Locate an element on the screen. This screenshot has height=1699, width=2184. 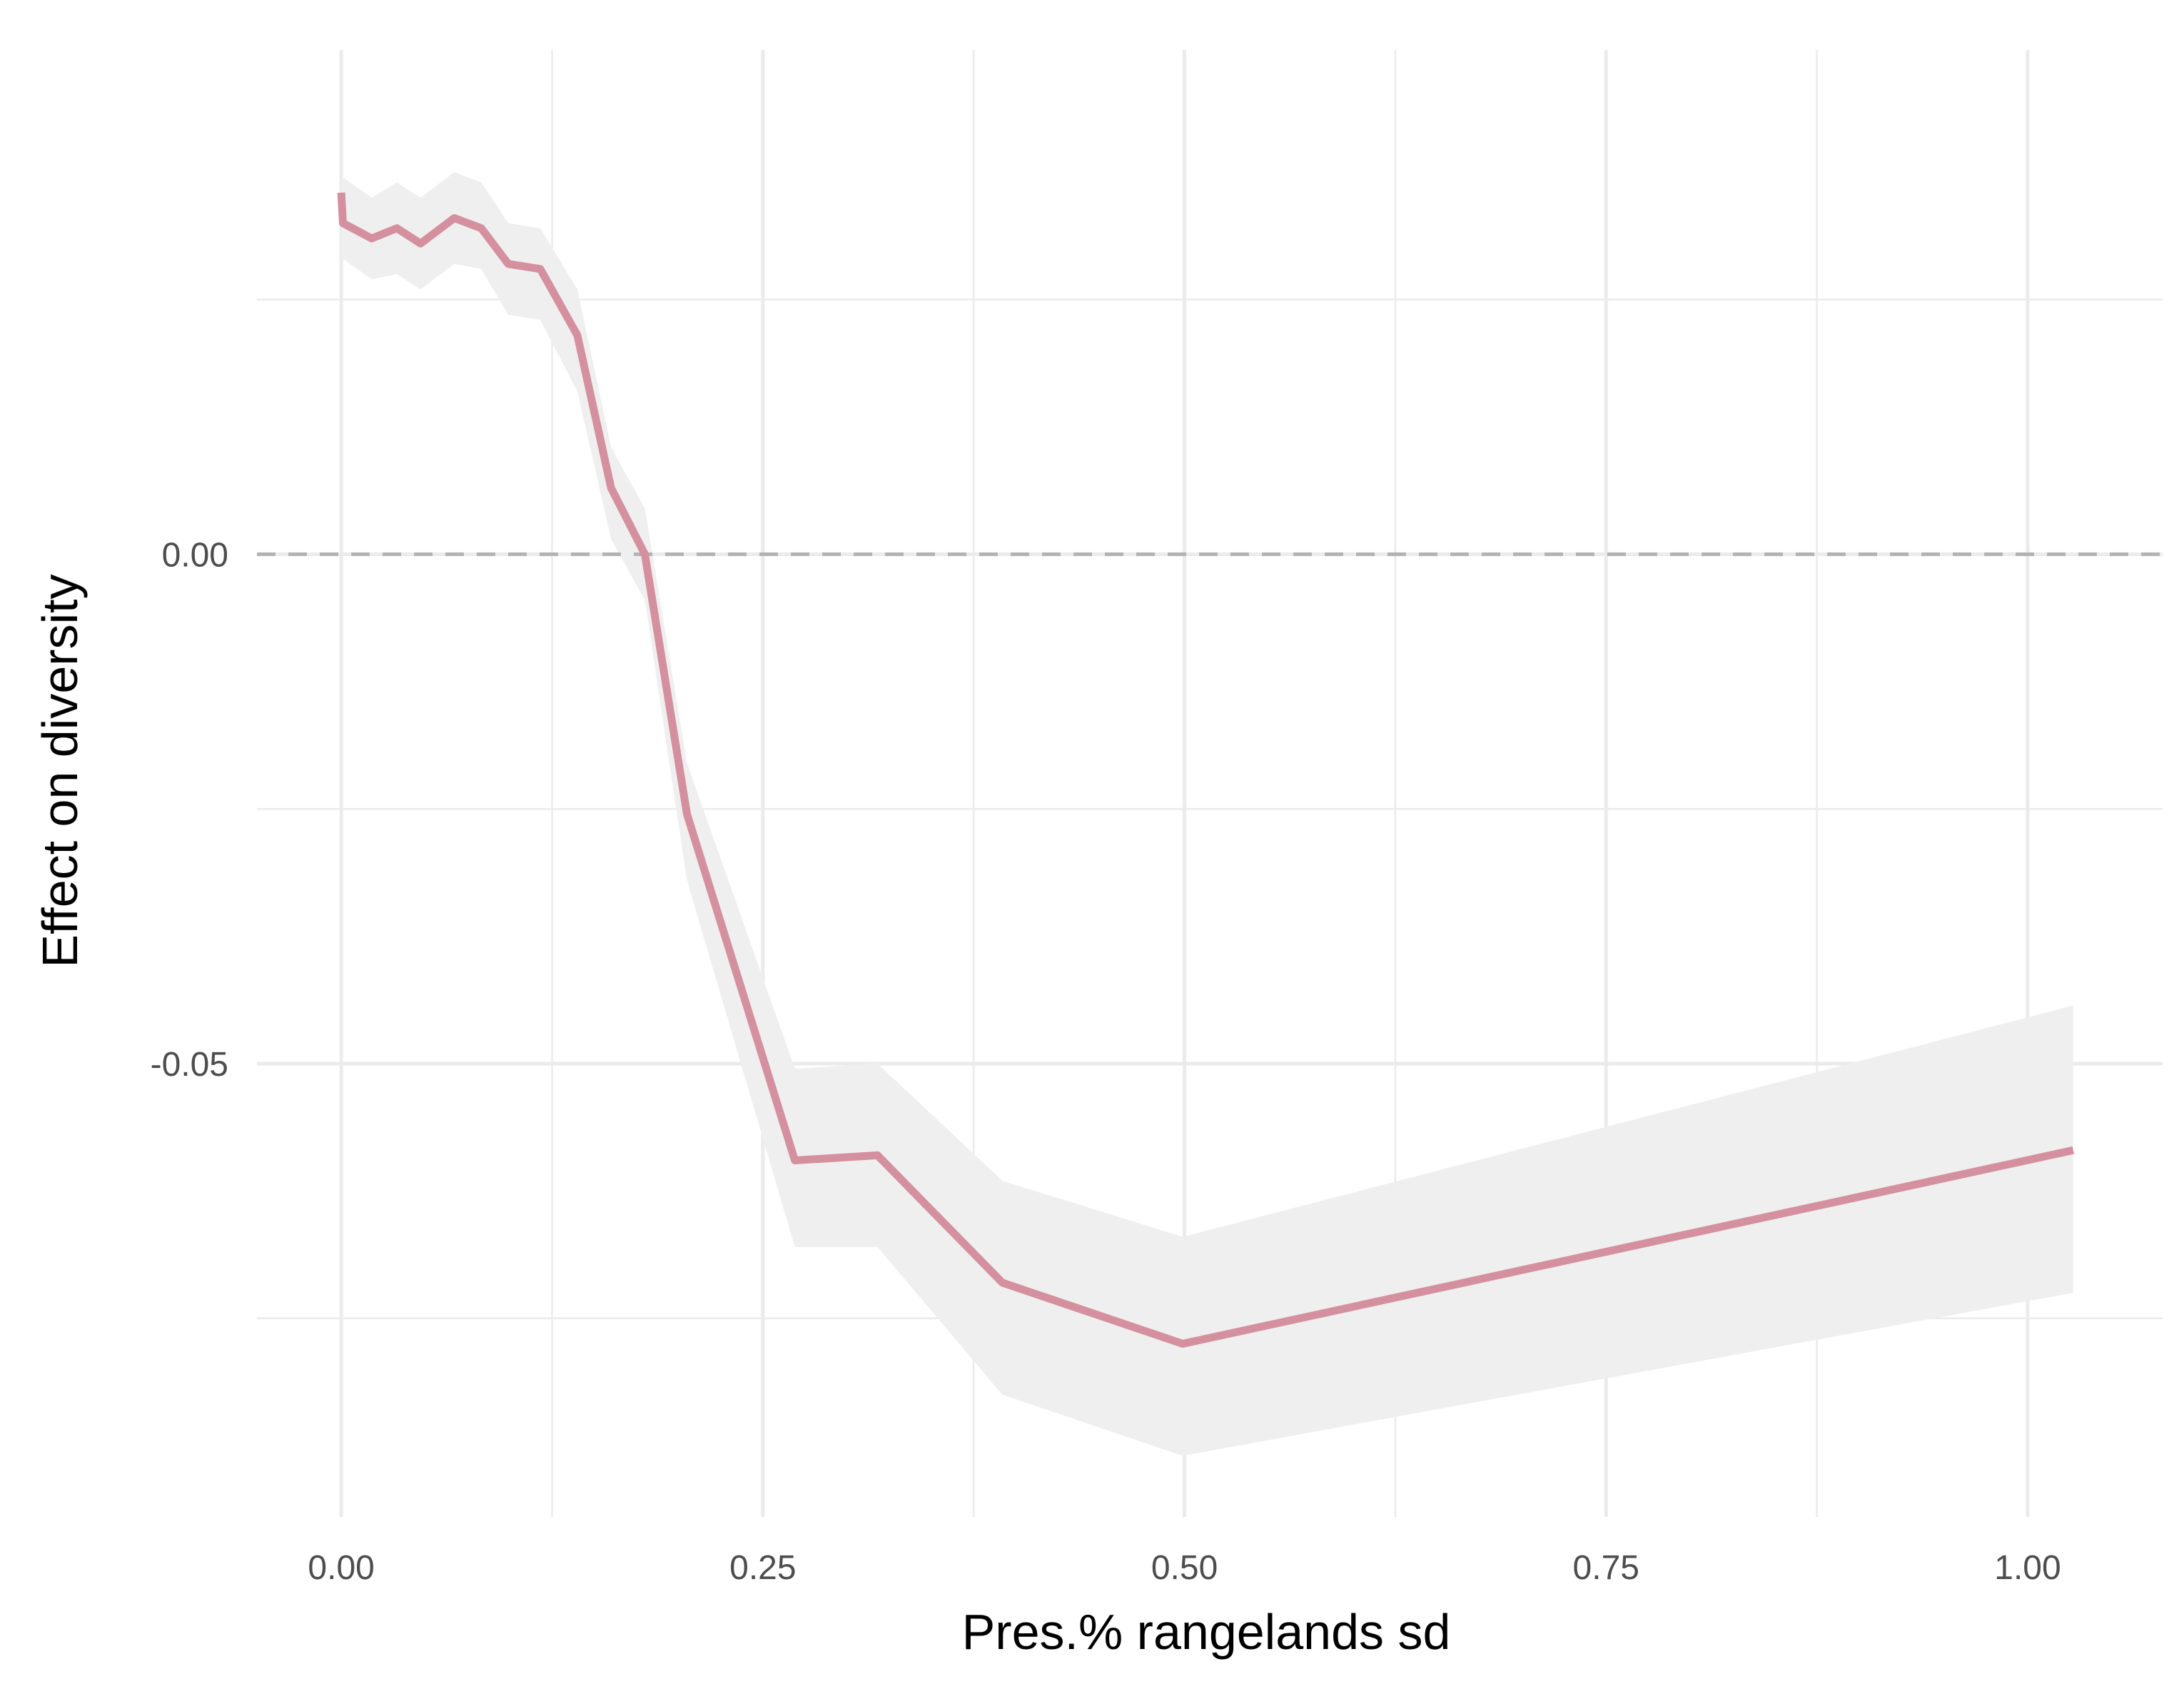
x-tick-label: 1.00 is located at coordinates (2027, 1568).